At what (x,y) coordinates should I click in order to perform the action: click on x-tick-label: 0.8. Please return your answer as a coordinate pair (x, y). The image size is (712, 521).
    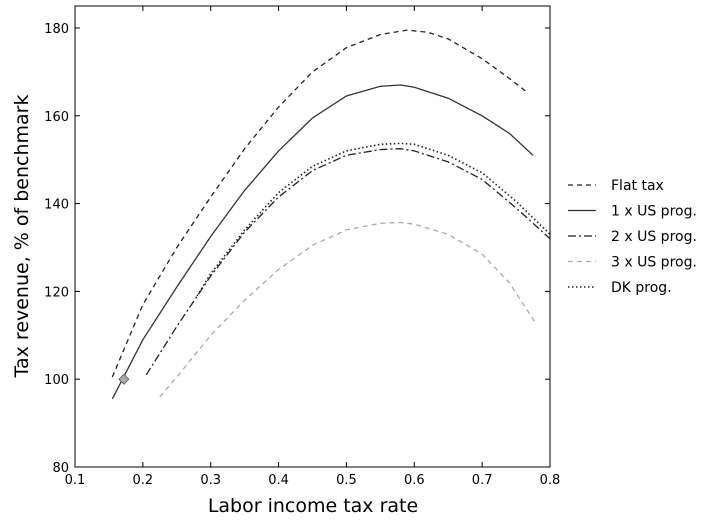
    Looking at the image, I should click on (550, 480).